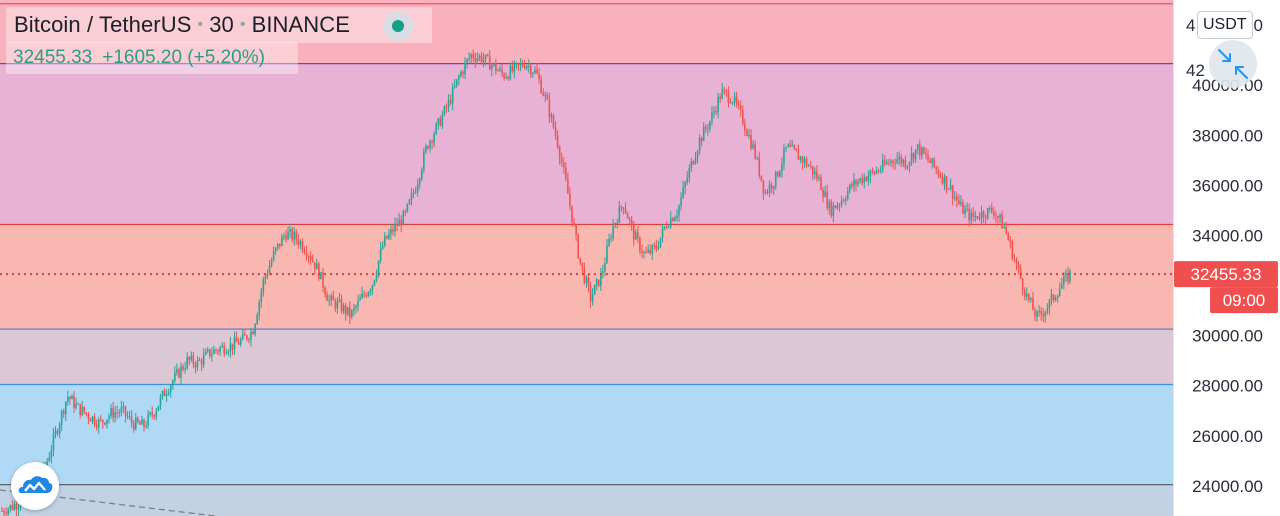 Image resolution: width=1280 pixels, height=516 pixels. What do you see at coordinates (301, 24) in the screenshot?
I see `exchange-label: BINANCE` at bounding box center [301, 24].